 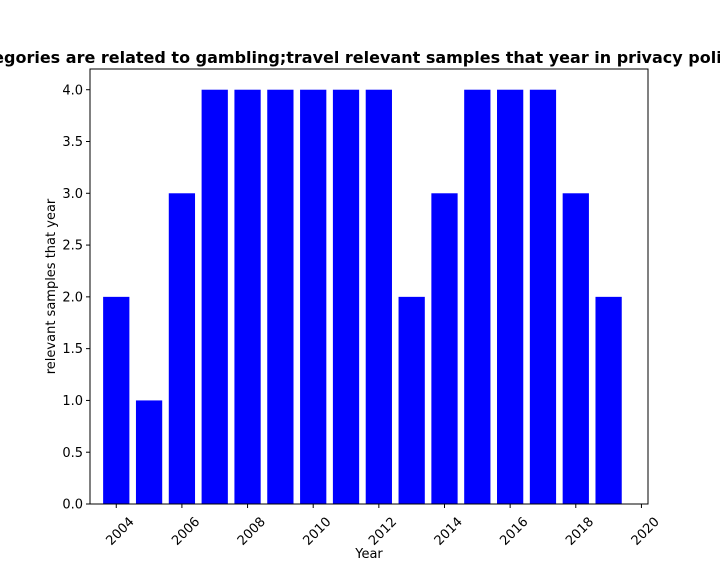 I want to click on y-tick-label: 4.0, so click(x=72, y=90).